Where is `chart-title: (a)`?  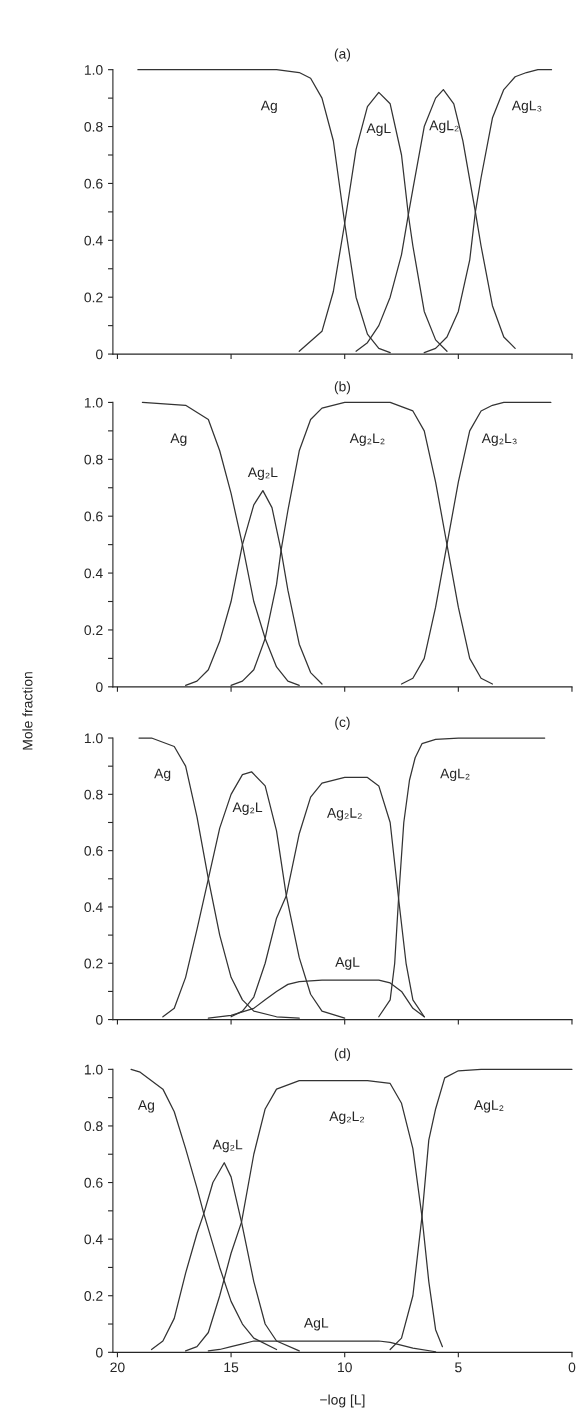
chart-title: (a) is located at coordinates (342, 55).